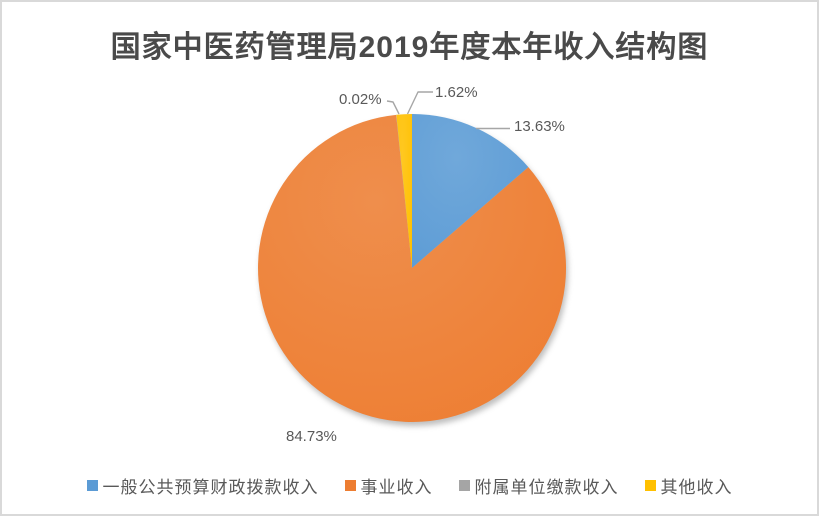 The image size is (819, 516). What do you see at coordinates (210, 487) in the screenshot?
I see `legend-label-fiscal-income: 一般公共预算财政拨款收入` at bounding box center [210, 487].